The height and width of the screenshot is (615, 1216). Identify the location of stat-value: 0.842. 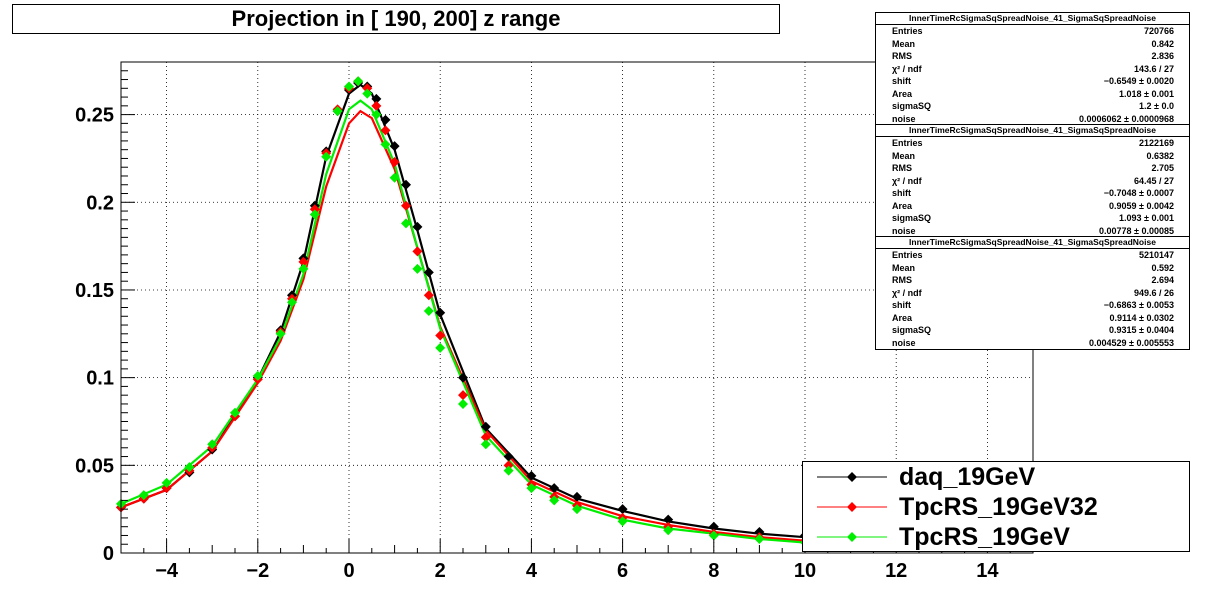
(1162, 43).